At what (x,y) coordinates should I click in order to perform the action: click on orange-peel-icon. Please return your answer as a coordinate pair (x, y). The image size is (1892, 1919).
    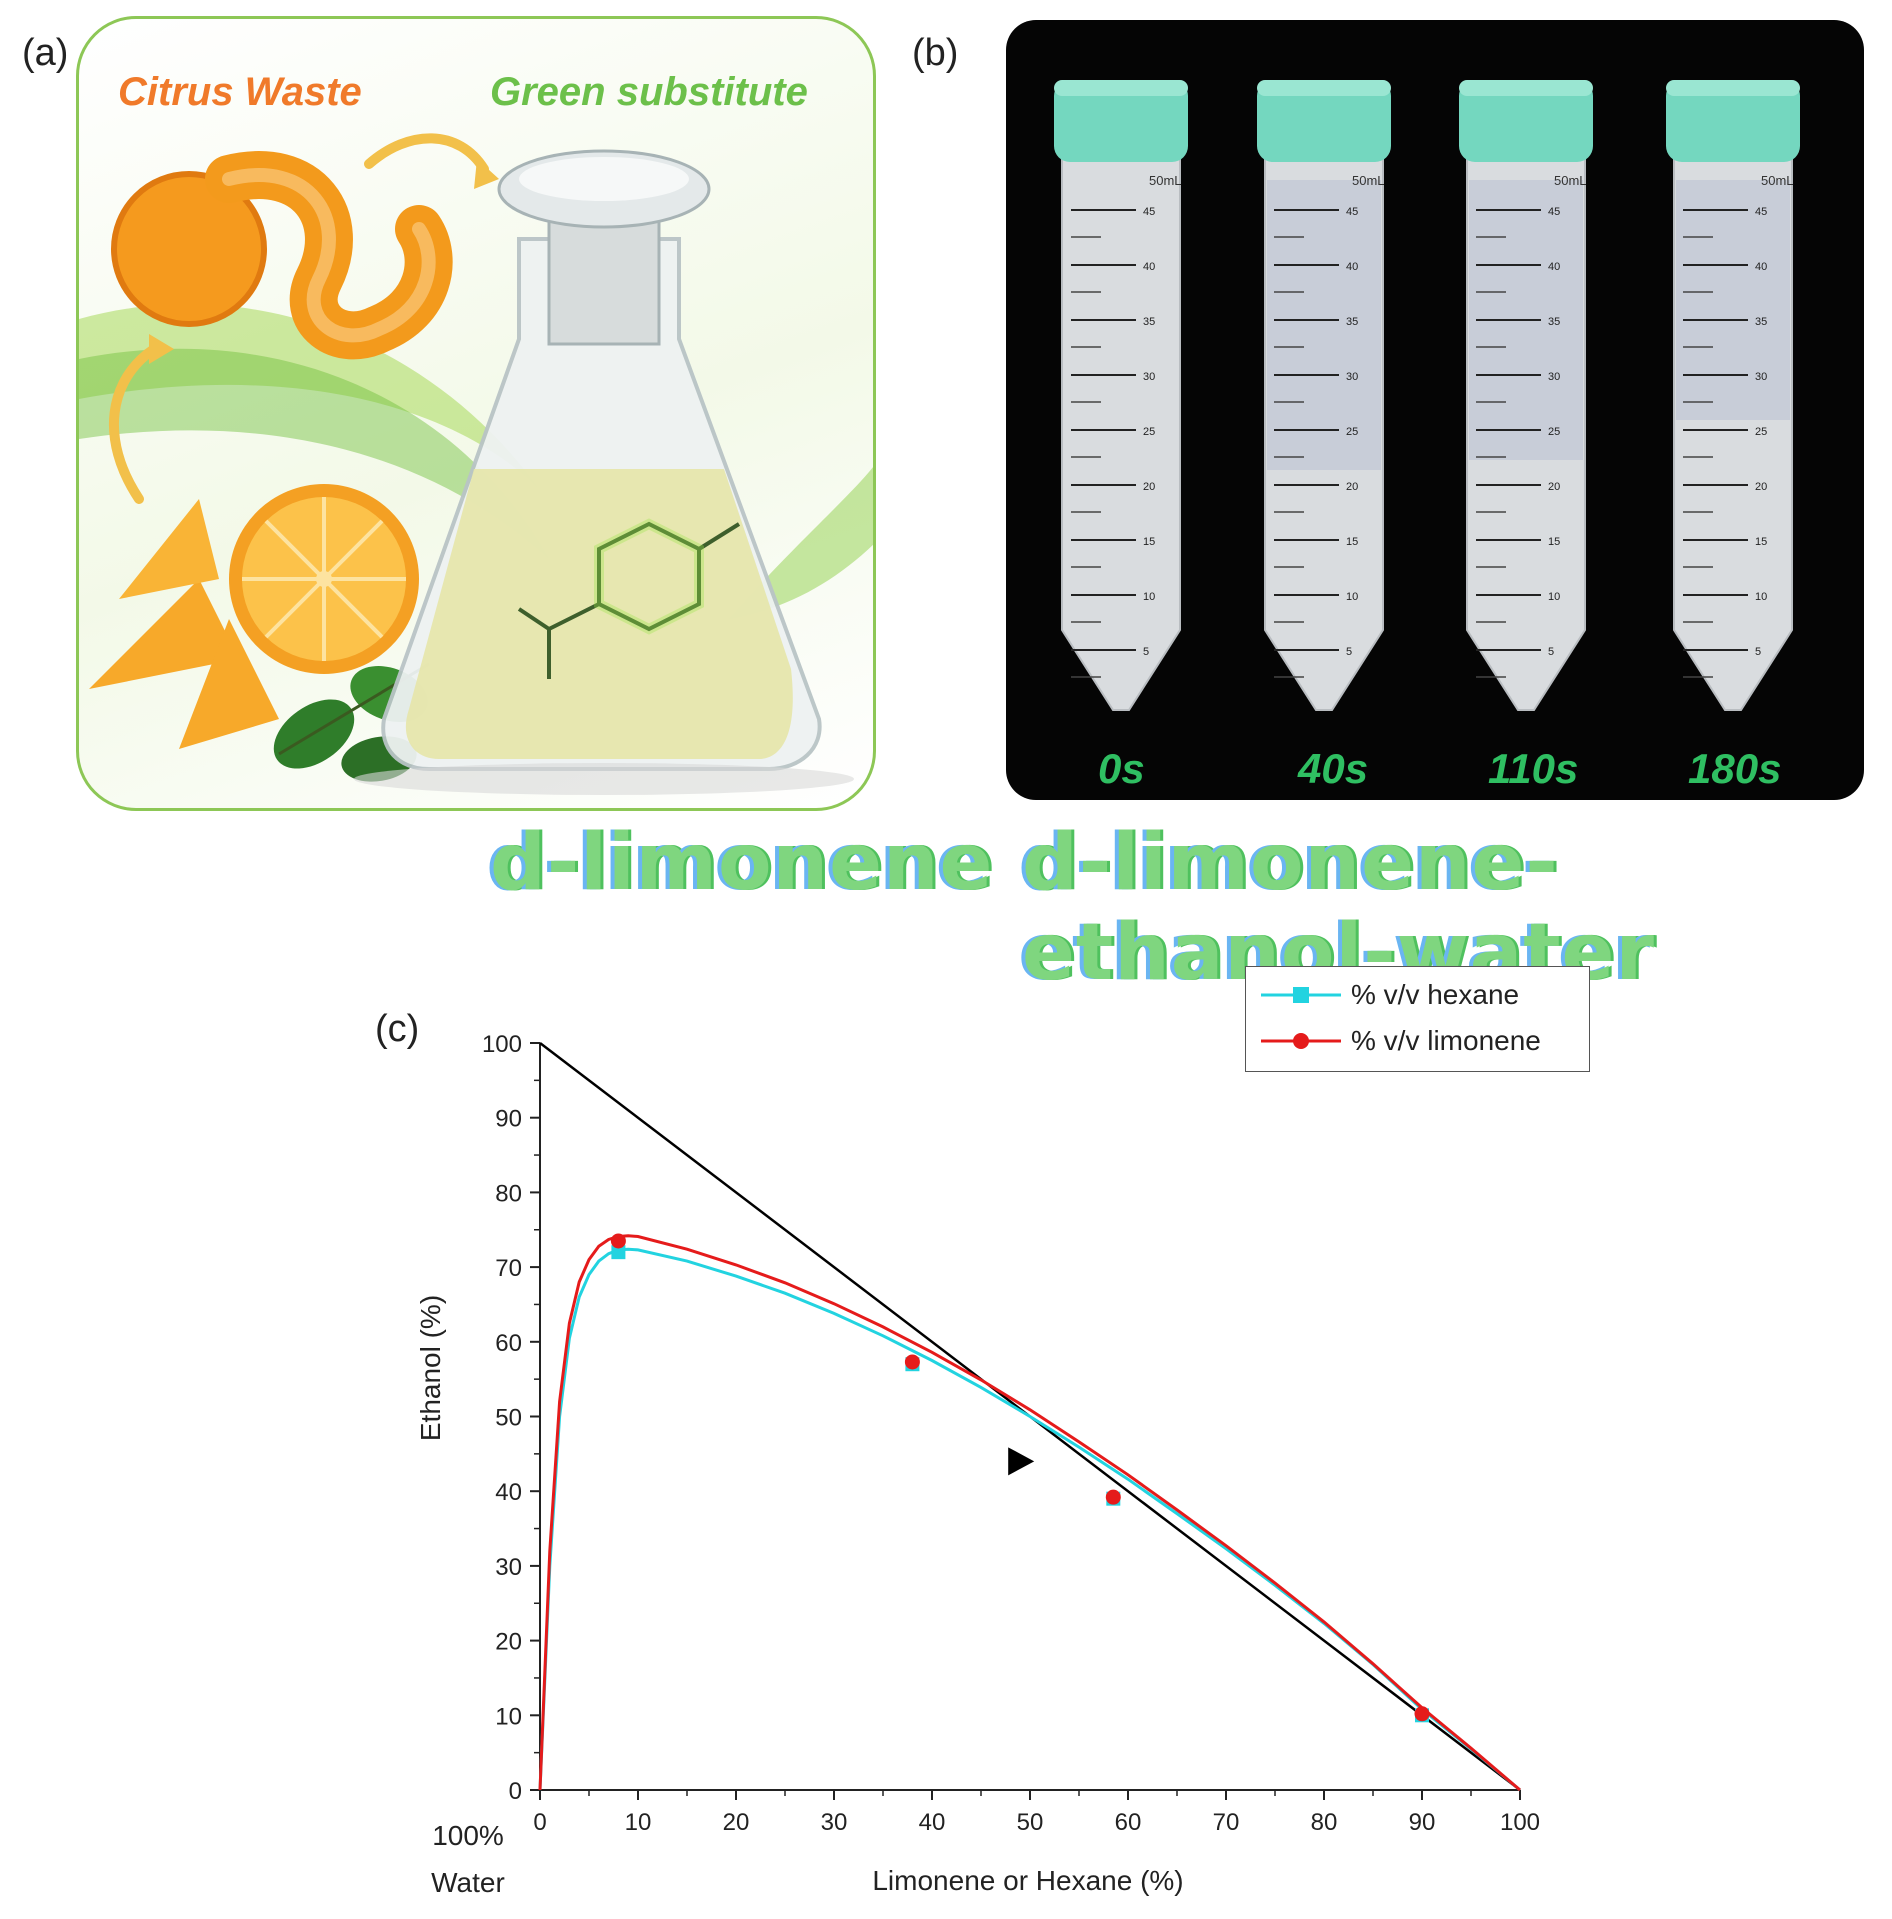
    Looking at the image, I should click on (282, 255).